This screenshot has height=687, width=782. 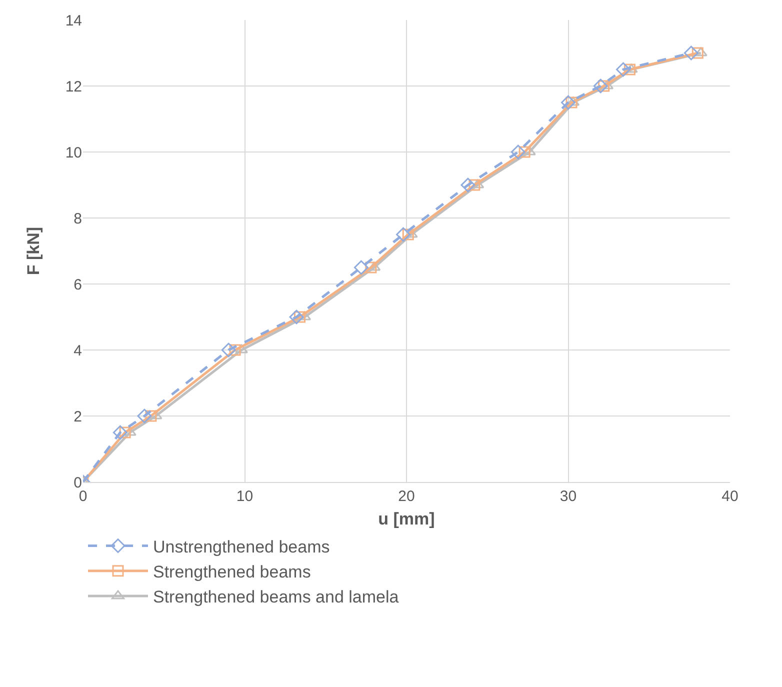 What do you see at coordinates (232, 572) in the screenshot?
I see `legend-label: Strengthened beams` at bounding box center [232, 572].